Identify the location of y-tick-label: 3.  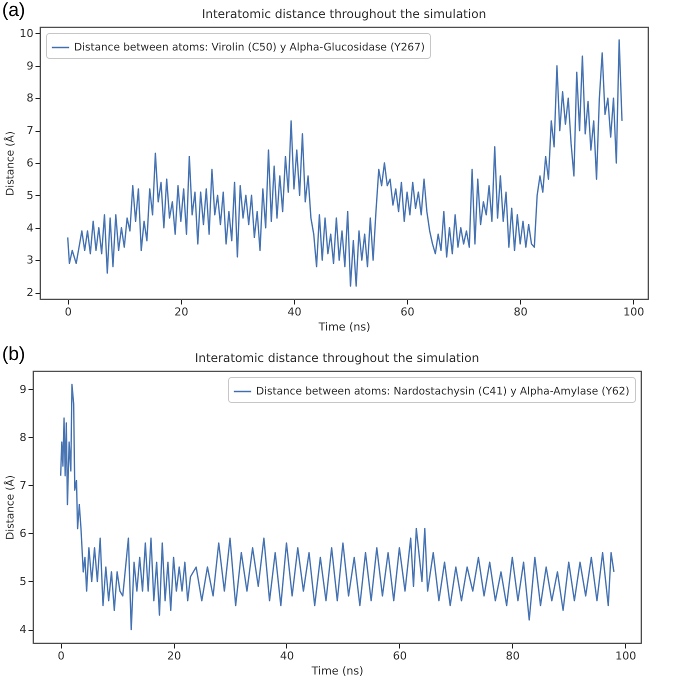
(30, 260).